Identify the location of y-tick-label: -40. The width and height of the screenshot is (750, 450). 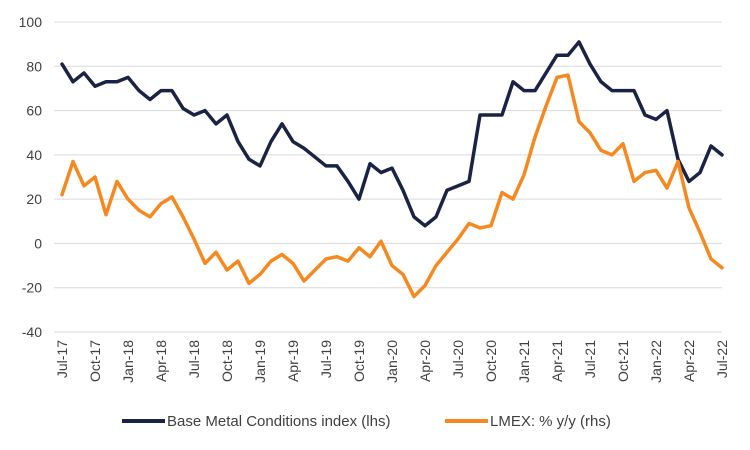
(32, 332).